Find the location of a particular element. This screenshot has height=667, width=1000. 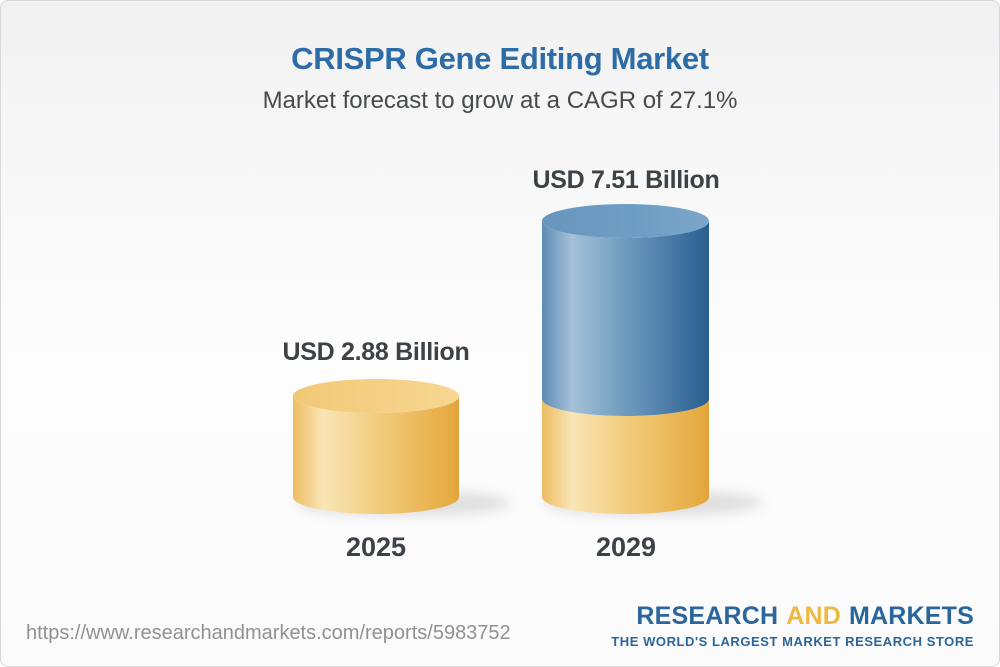

bar-2029-cylinder is located at coordinates (625, 359).